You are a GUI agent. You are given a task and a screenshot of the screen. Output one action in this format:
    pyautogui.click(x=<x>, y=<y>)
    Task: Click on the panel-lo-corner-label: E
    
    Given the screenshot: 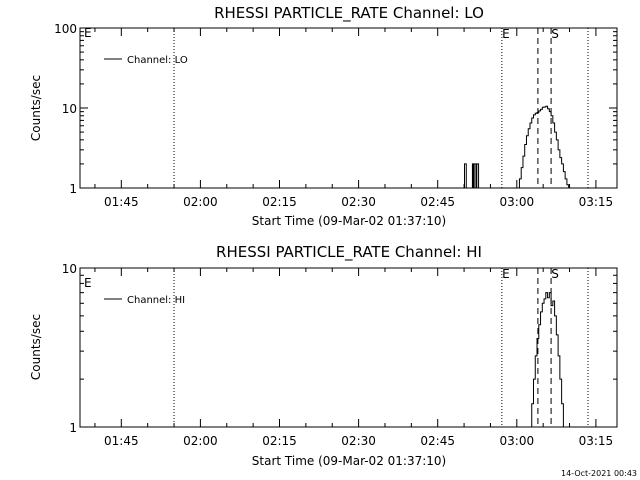 What is the action you would take?
    pyautogui.click(x=88, y=33)
    